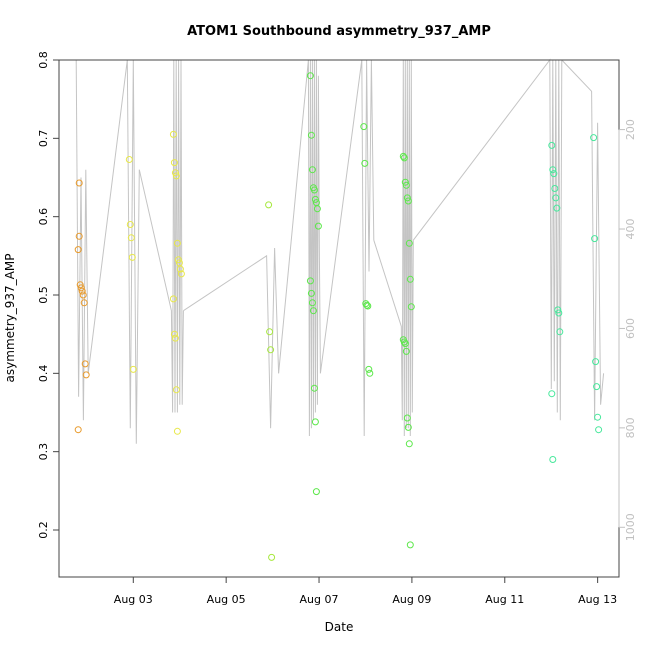  What do you see at coordinates (43, 374) in the screenshot?
I see `y-tick-label-2: 0.4` at bounding box center [43, 374].